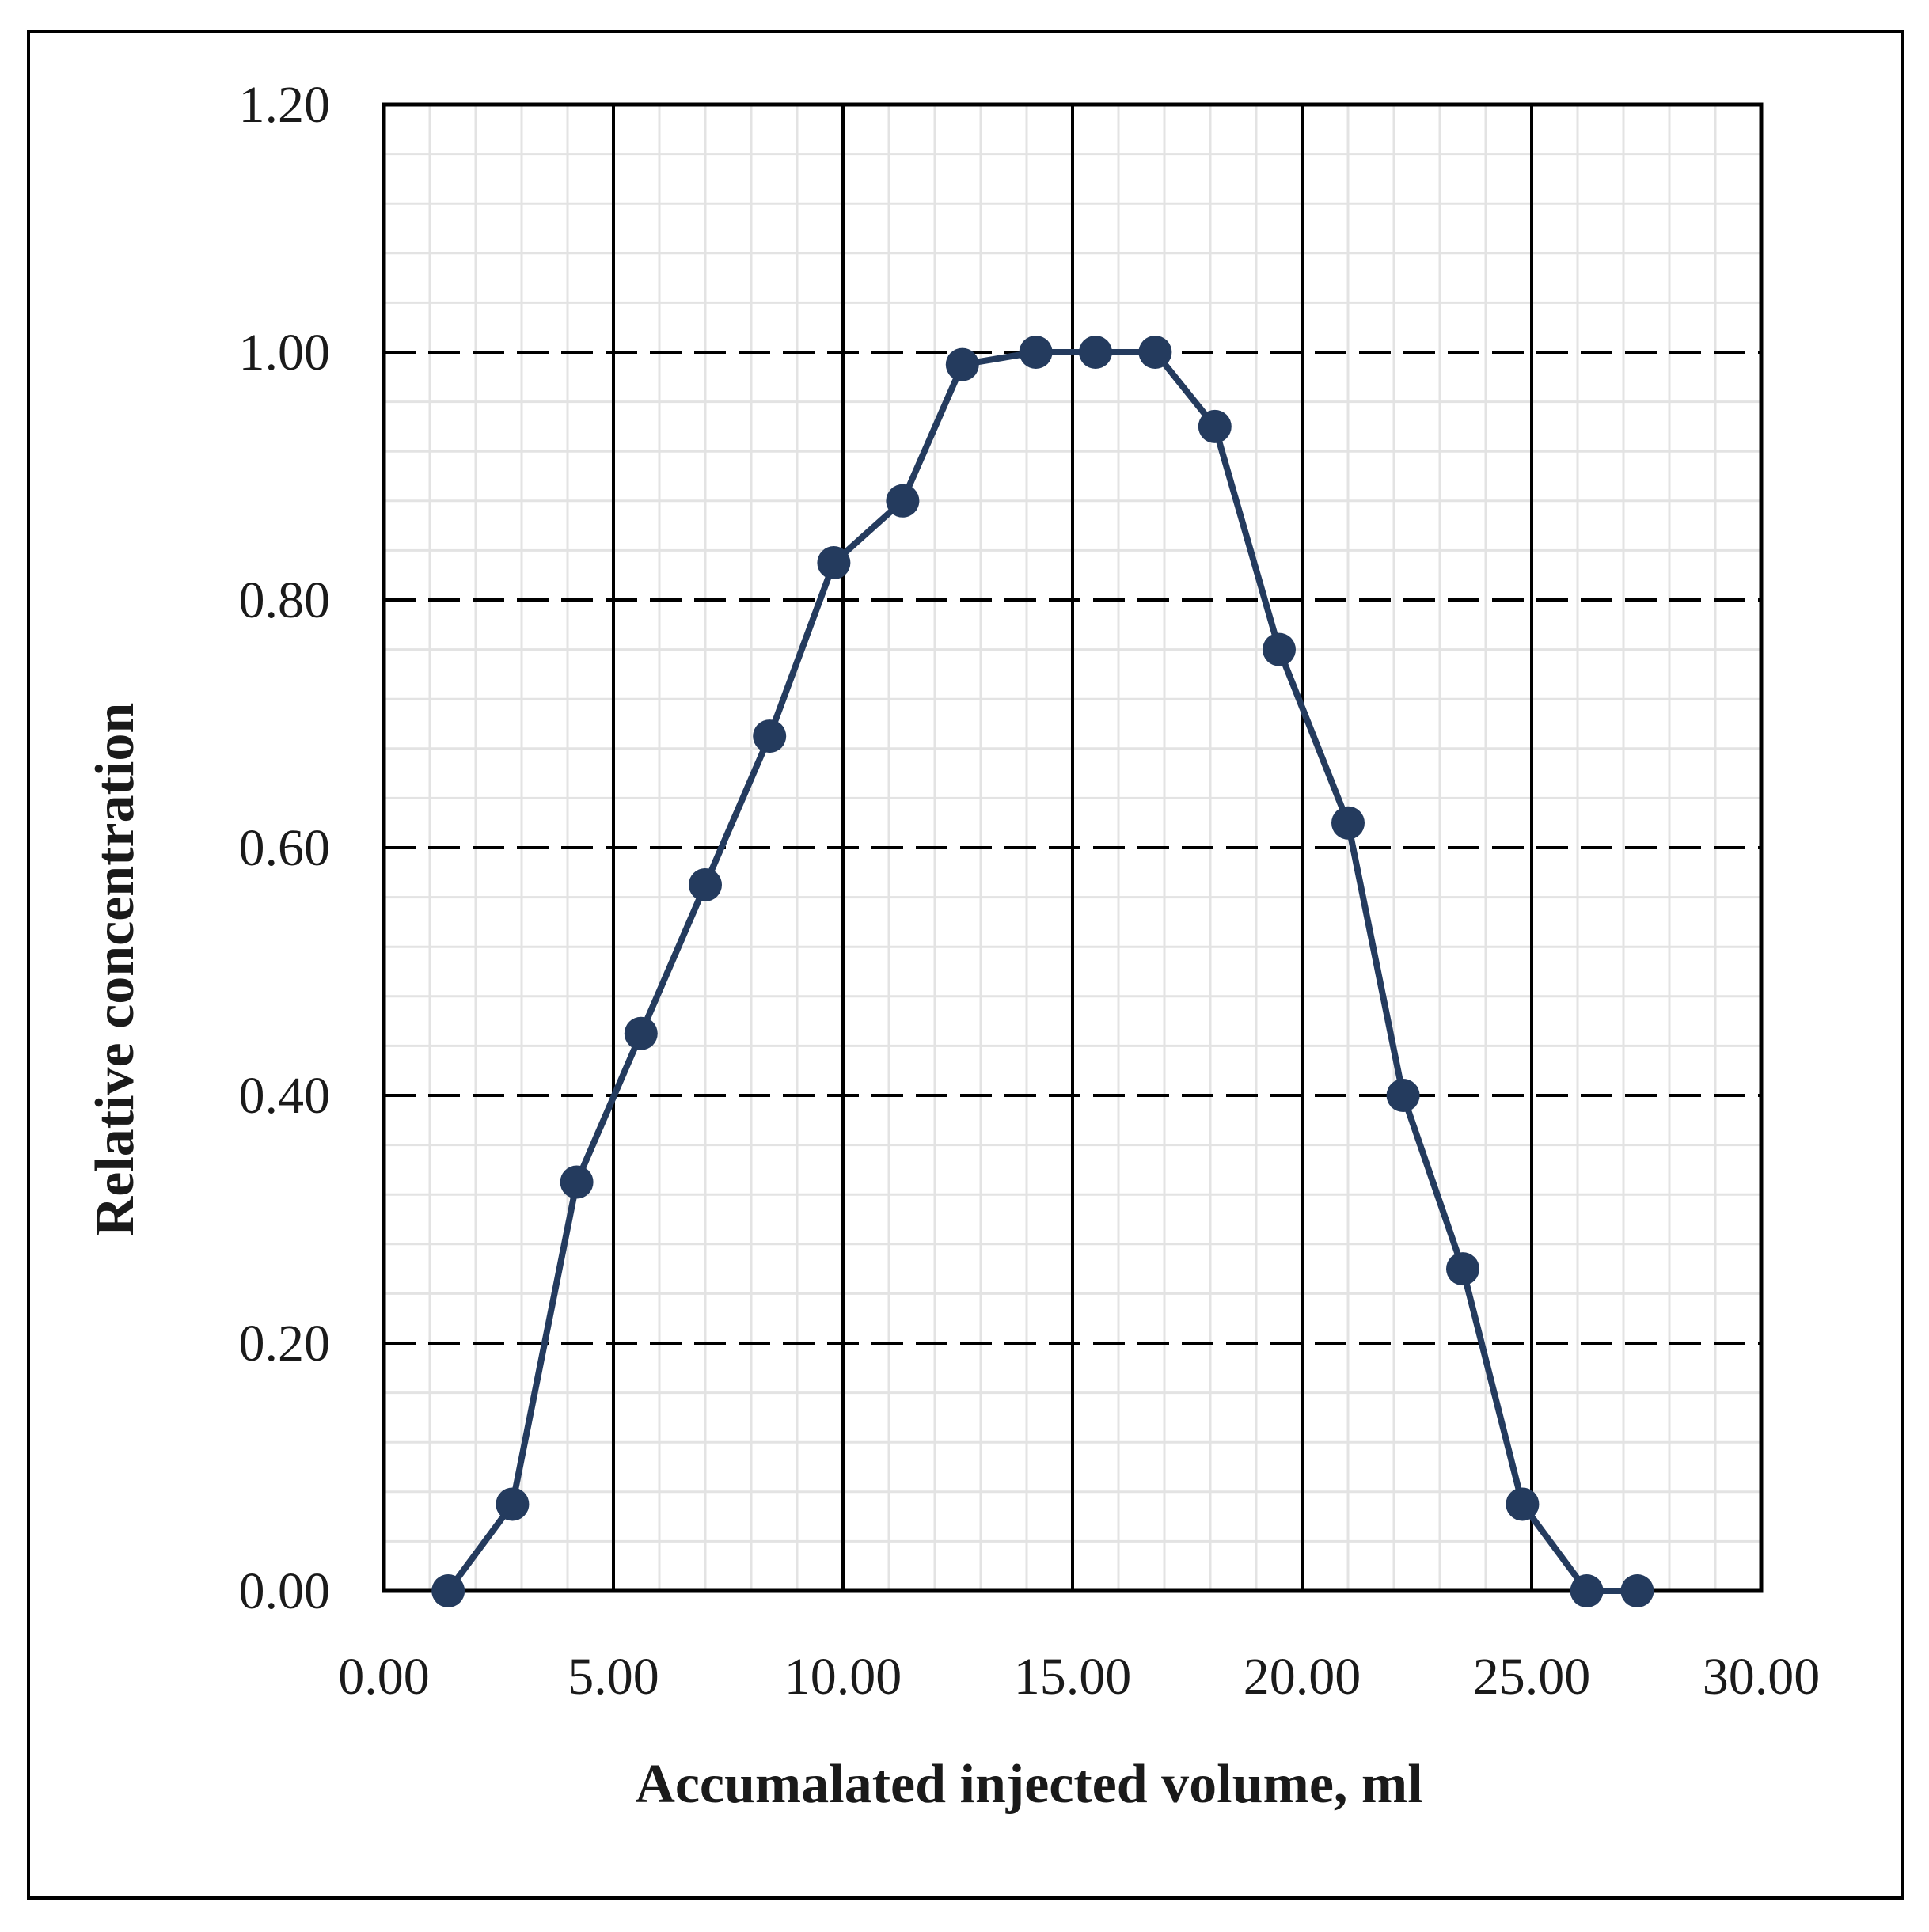 Image resolution: width=1929 pixels, height=1932 pixels. Describe the element at coordinates (1762, 1677) in the screenshot. I see `x-tick-label: 30.00` at that location.